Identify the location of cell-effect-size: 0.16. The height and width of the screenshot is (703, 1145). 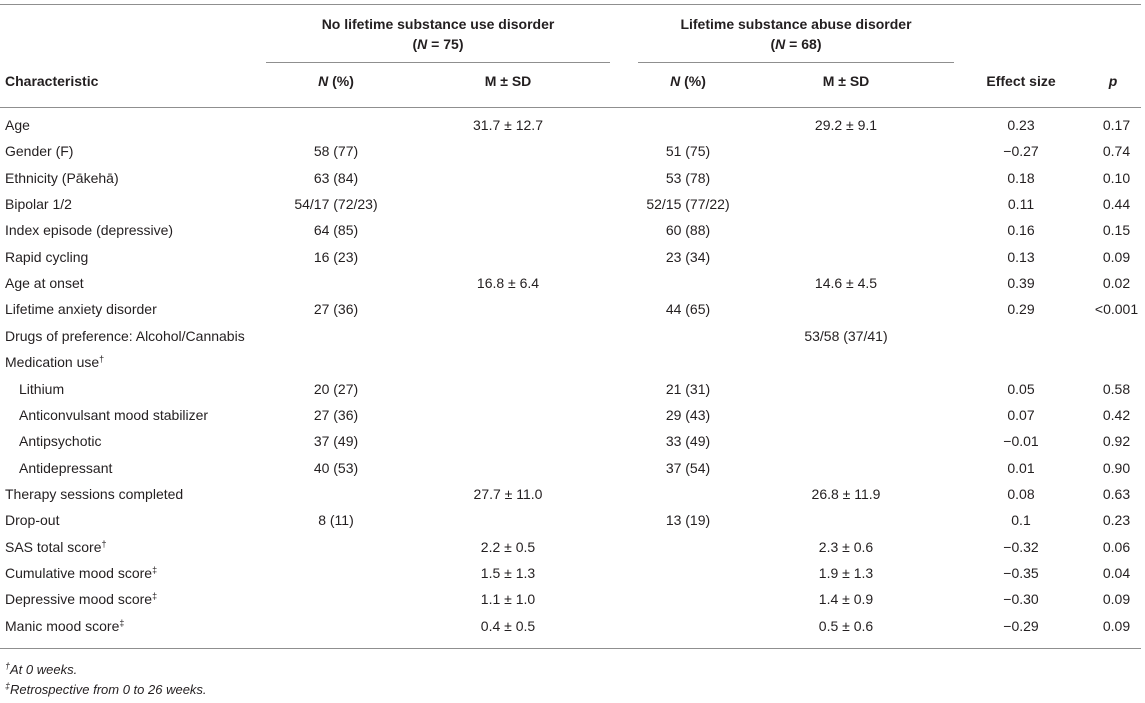
(1021, 230).